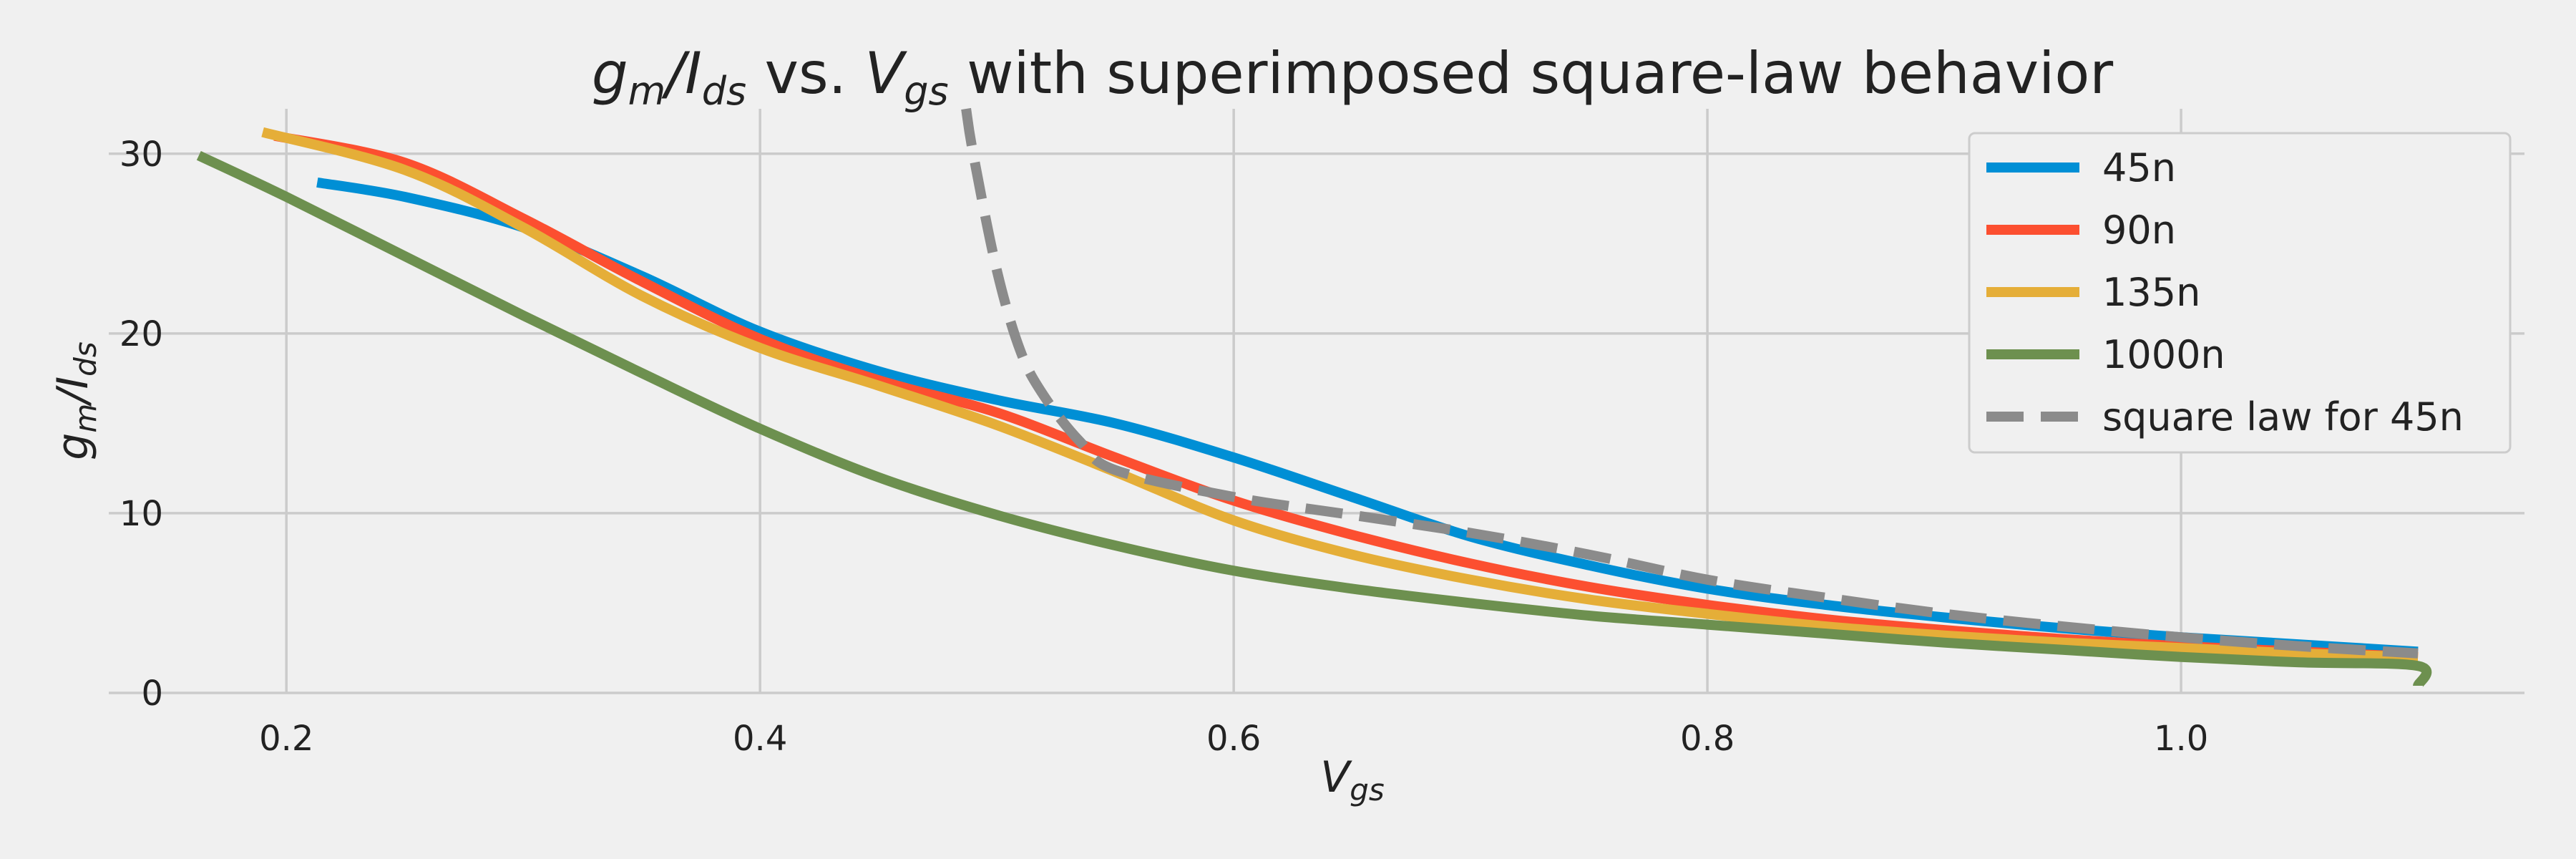 This screenshot has height=859, width=2576. Describe the element at coordinates (1352, 779) in the screenshot. I see `x-axis-title: Vgs` at that location.